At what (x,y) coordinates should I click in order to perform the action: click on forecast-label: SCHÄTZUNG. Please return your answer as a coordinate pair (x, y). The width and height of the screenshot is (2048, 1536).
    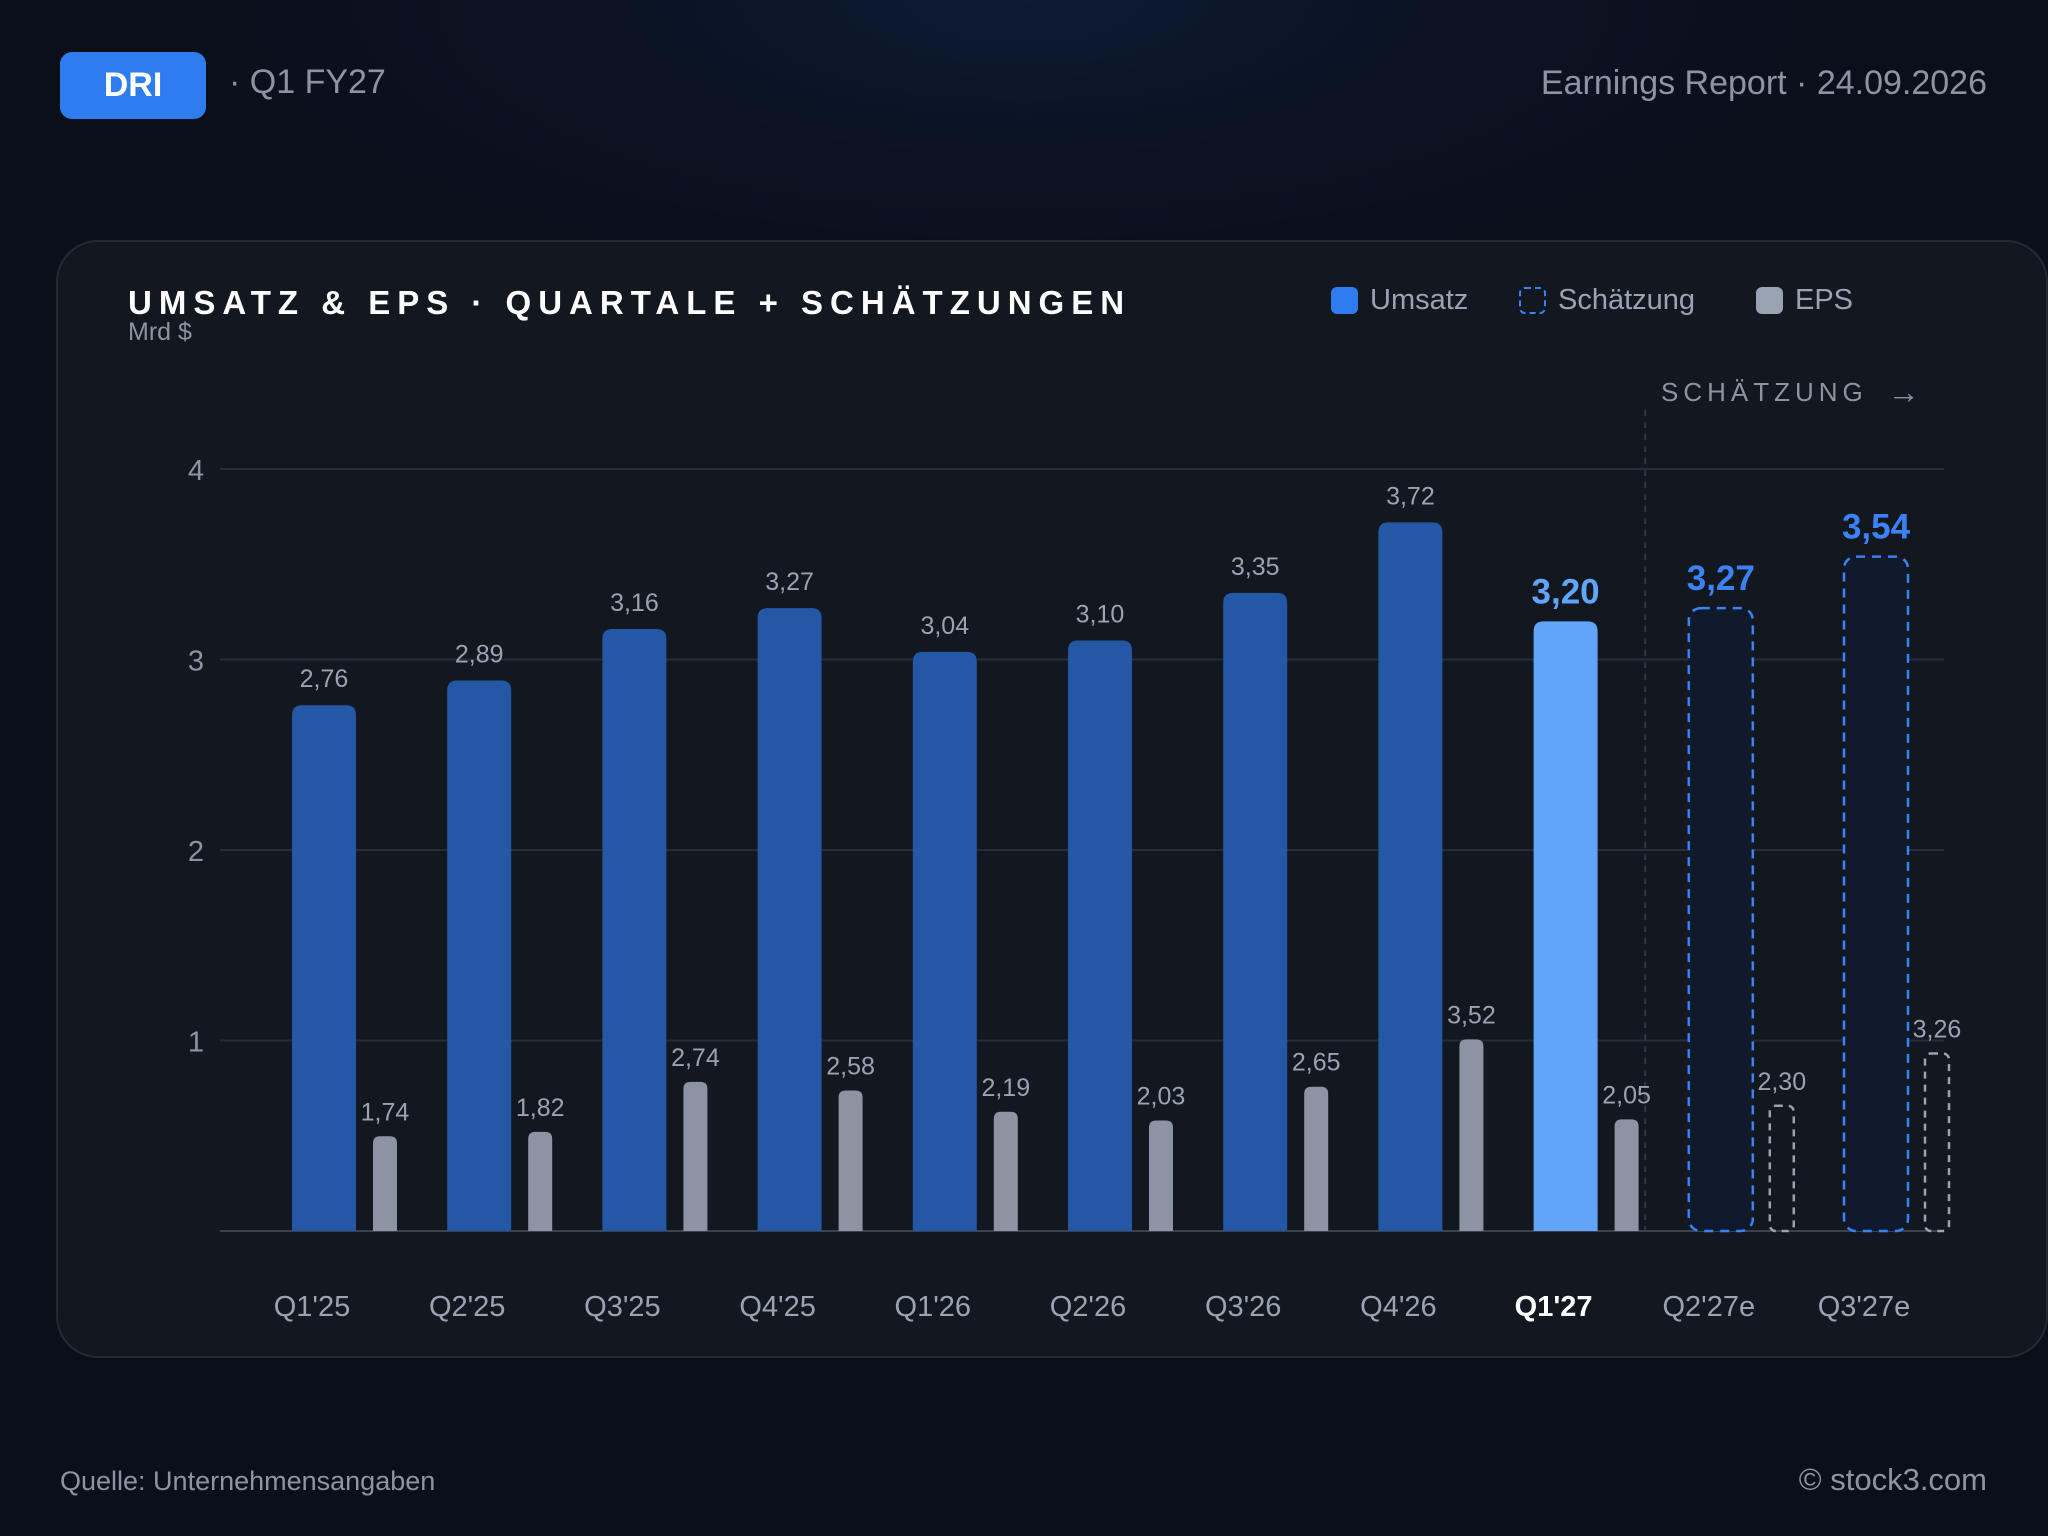
    Looking at the image, I should click on (1764, 392).